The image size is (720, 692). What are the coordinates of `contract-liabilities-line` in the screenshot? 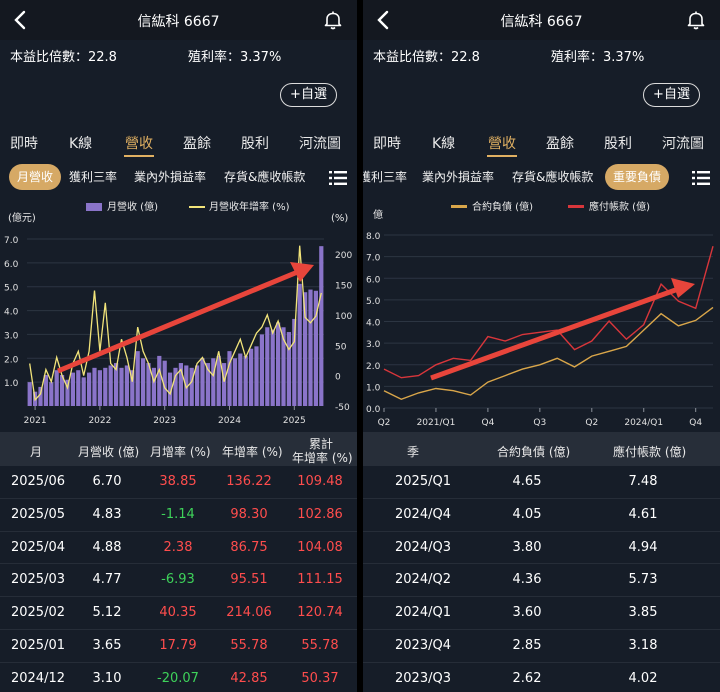 It's located at (548, 353).